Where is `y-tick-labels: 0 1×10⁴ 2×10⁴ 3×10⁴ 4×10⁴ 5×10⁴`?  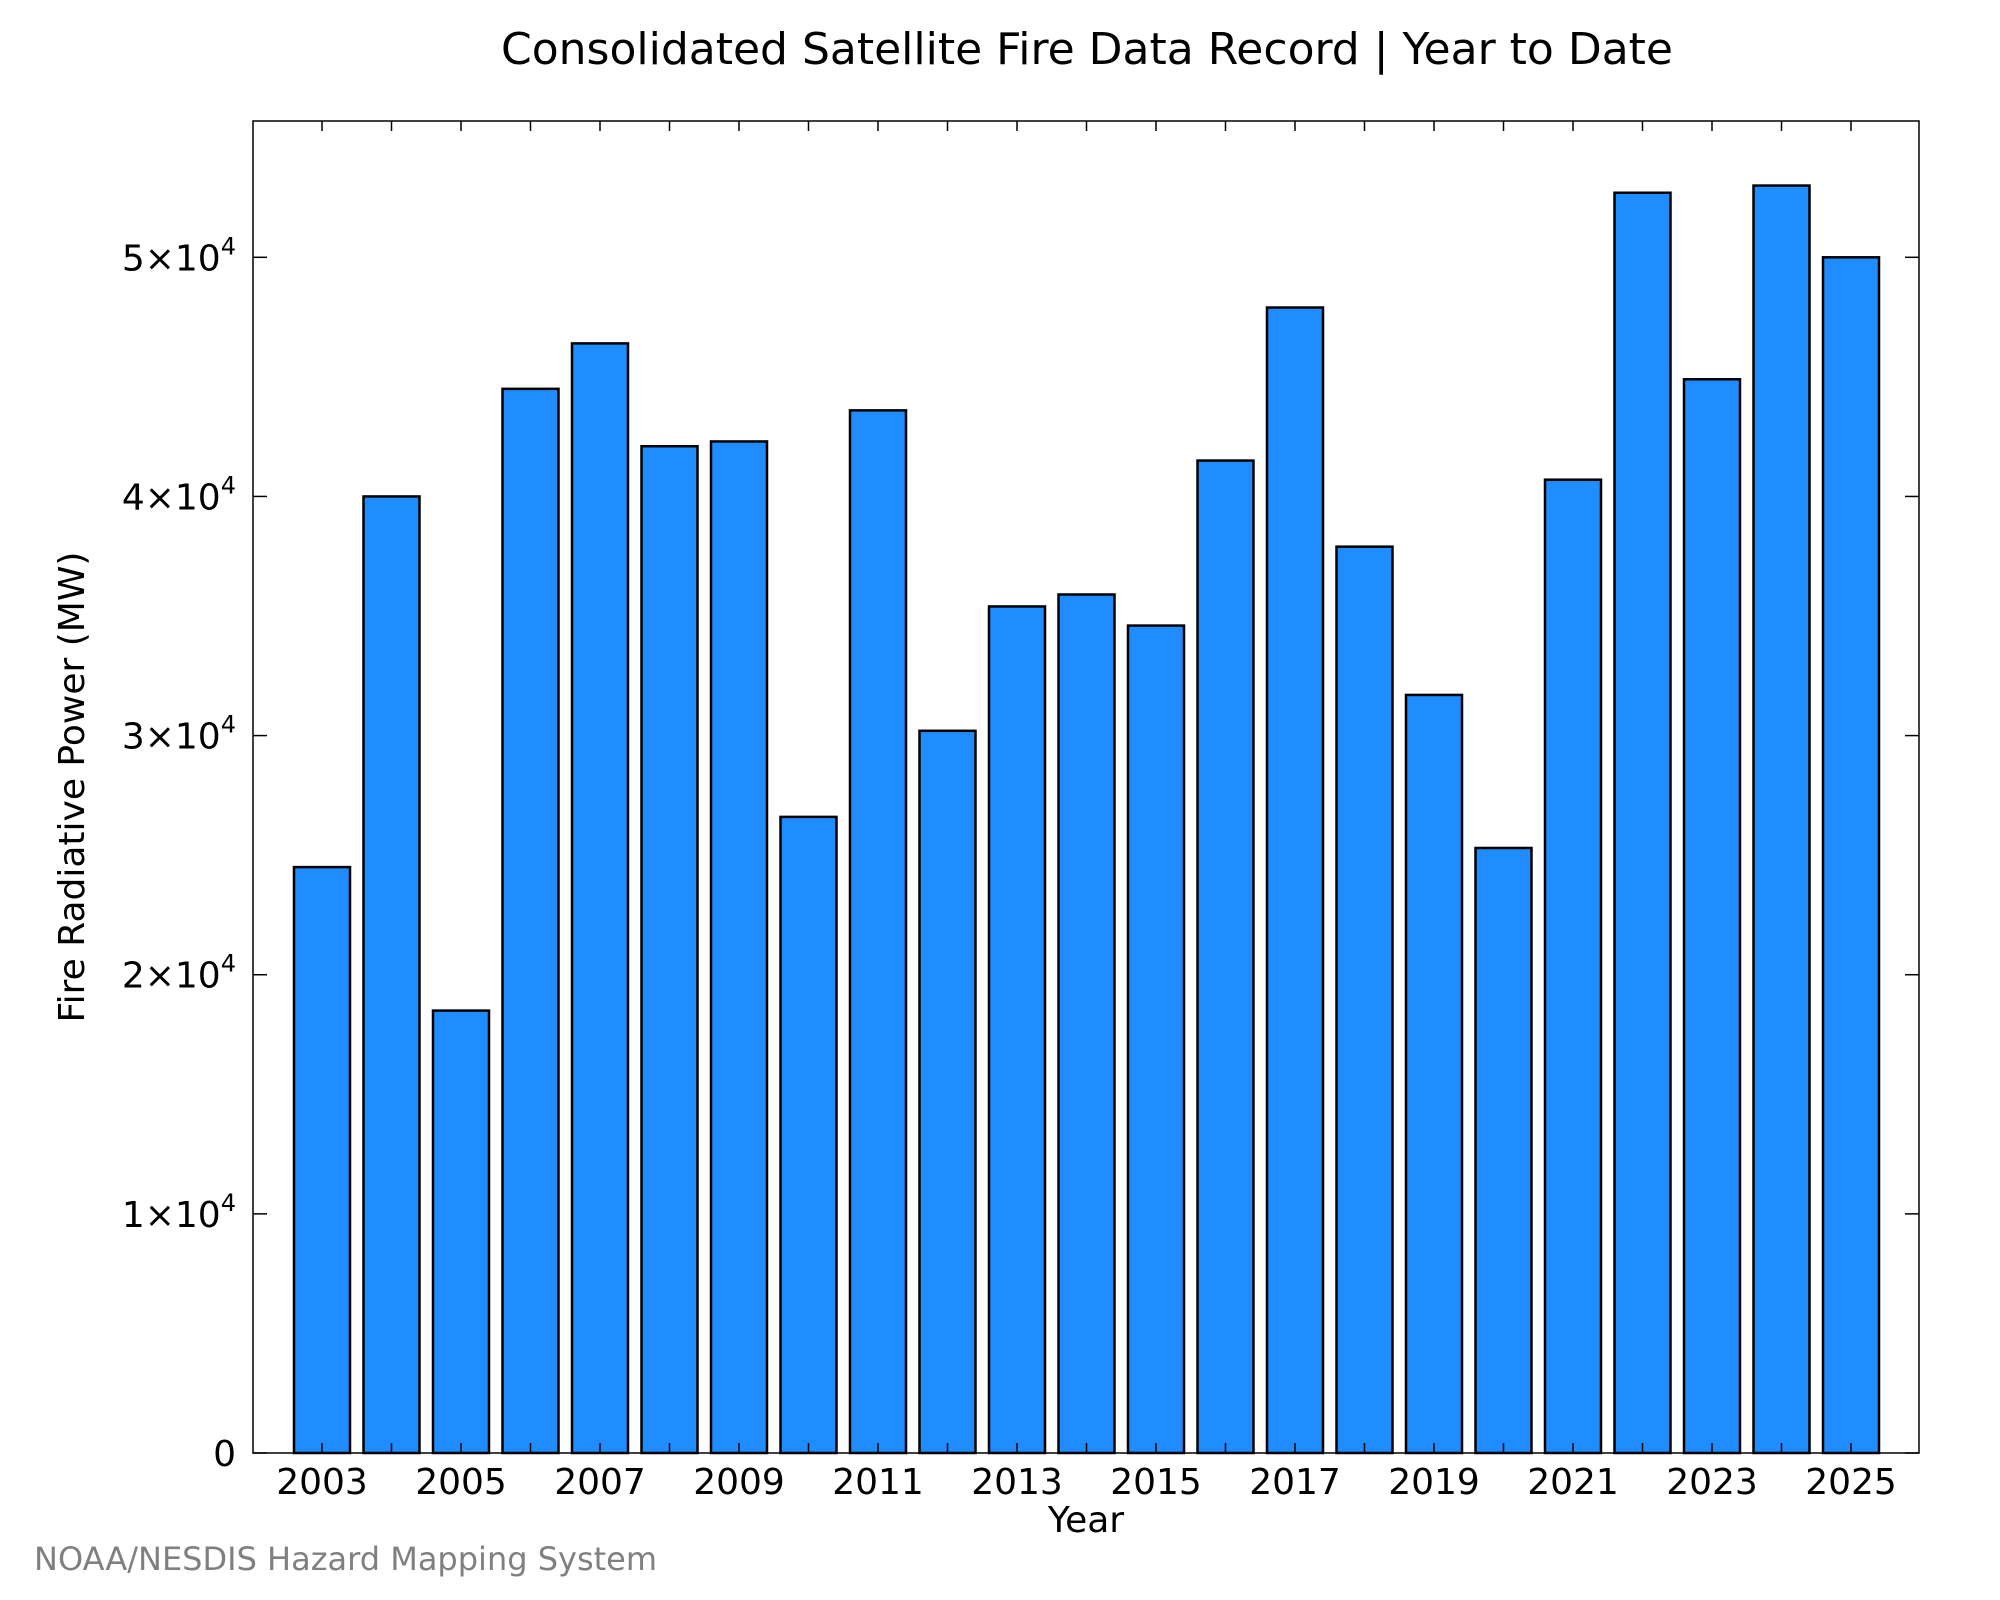 y-tick-labels: 0 1×10⁴ 2×10⁴ 3×10⁴ 4×10⁴ 5×10⁴ is located at coordinates (179, 853).